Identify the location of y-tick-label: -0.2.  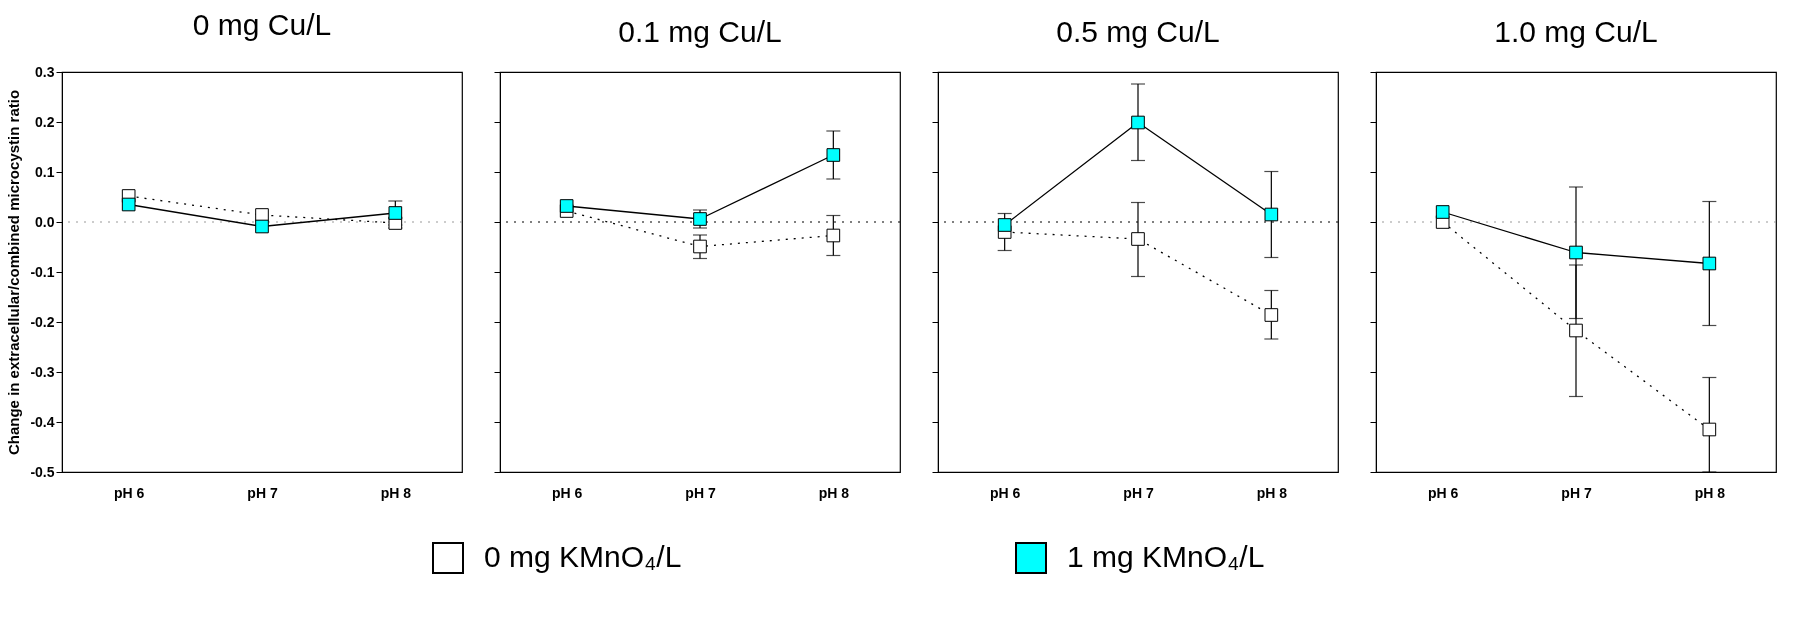
(42, 321).